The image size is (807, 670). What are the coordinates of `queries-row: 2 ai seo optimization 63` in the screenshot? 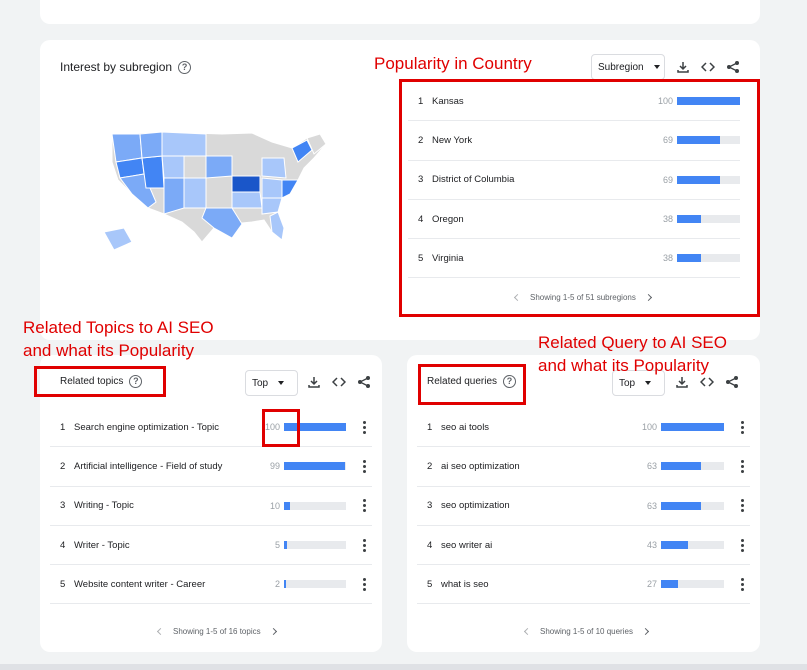 It's located at (583, 467).